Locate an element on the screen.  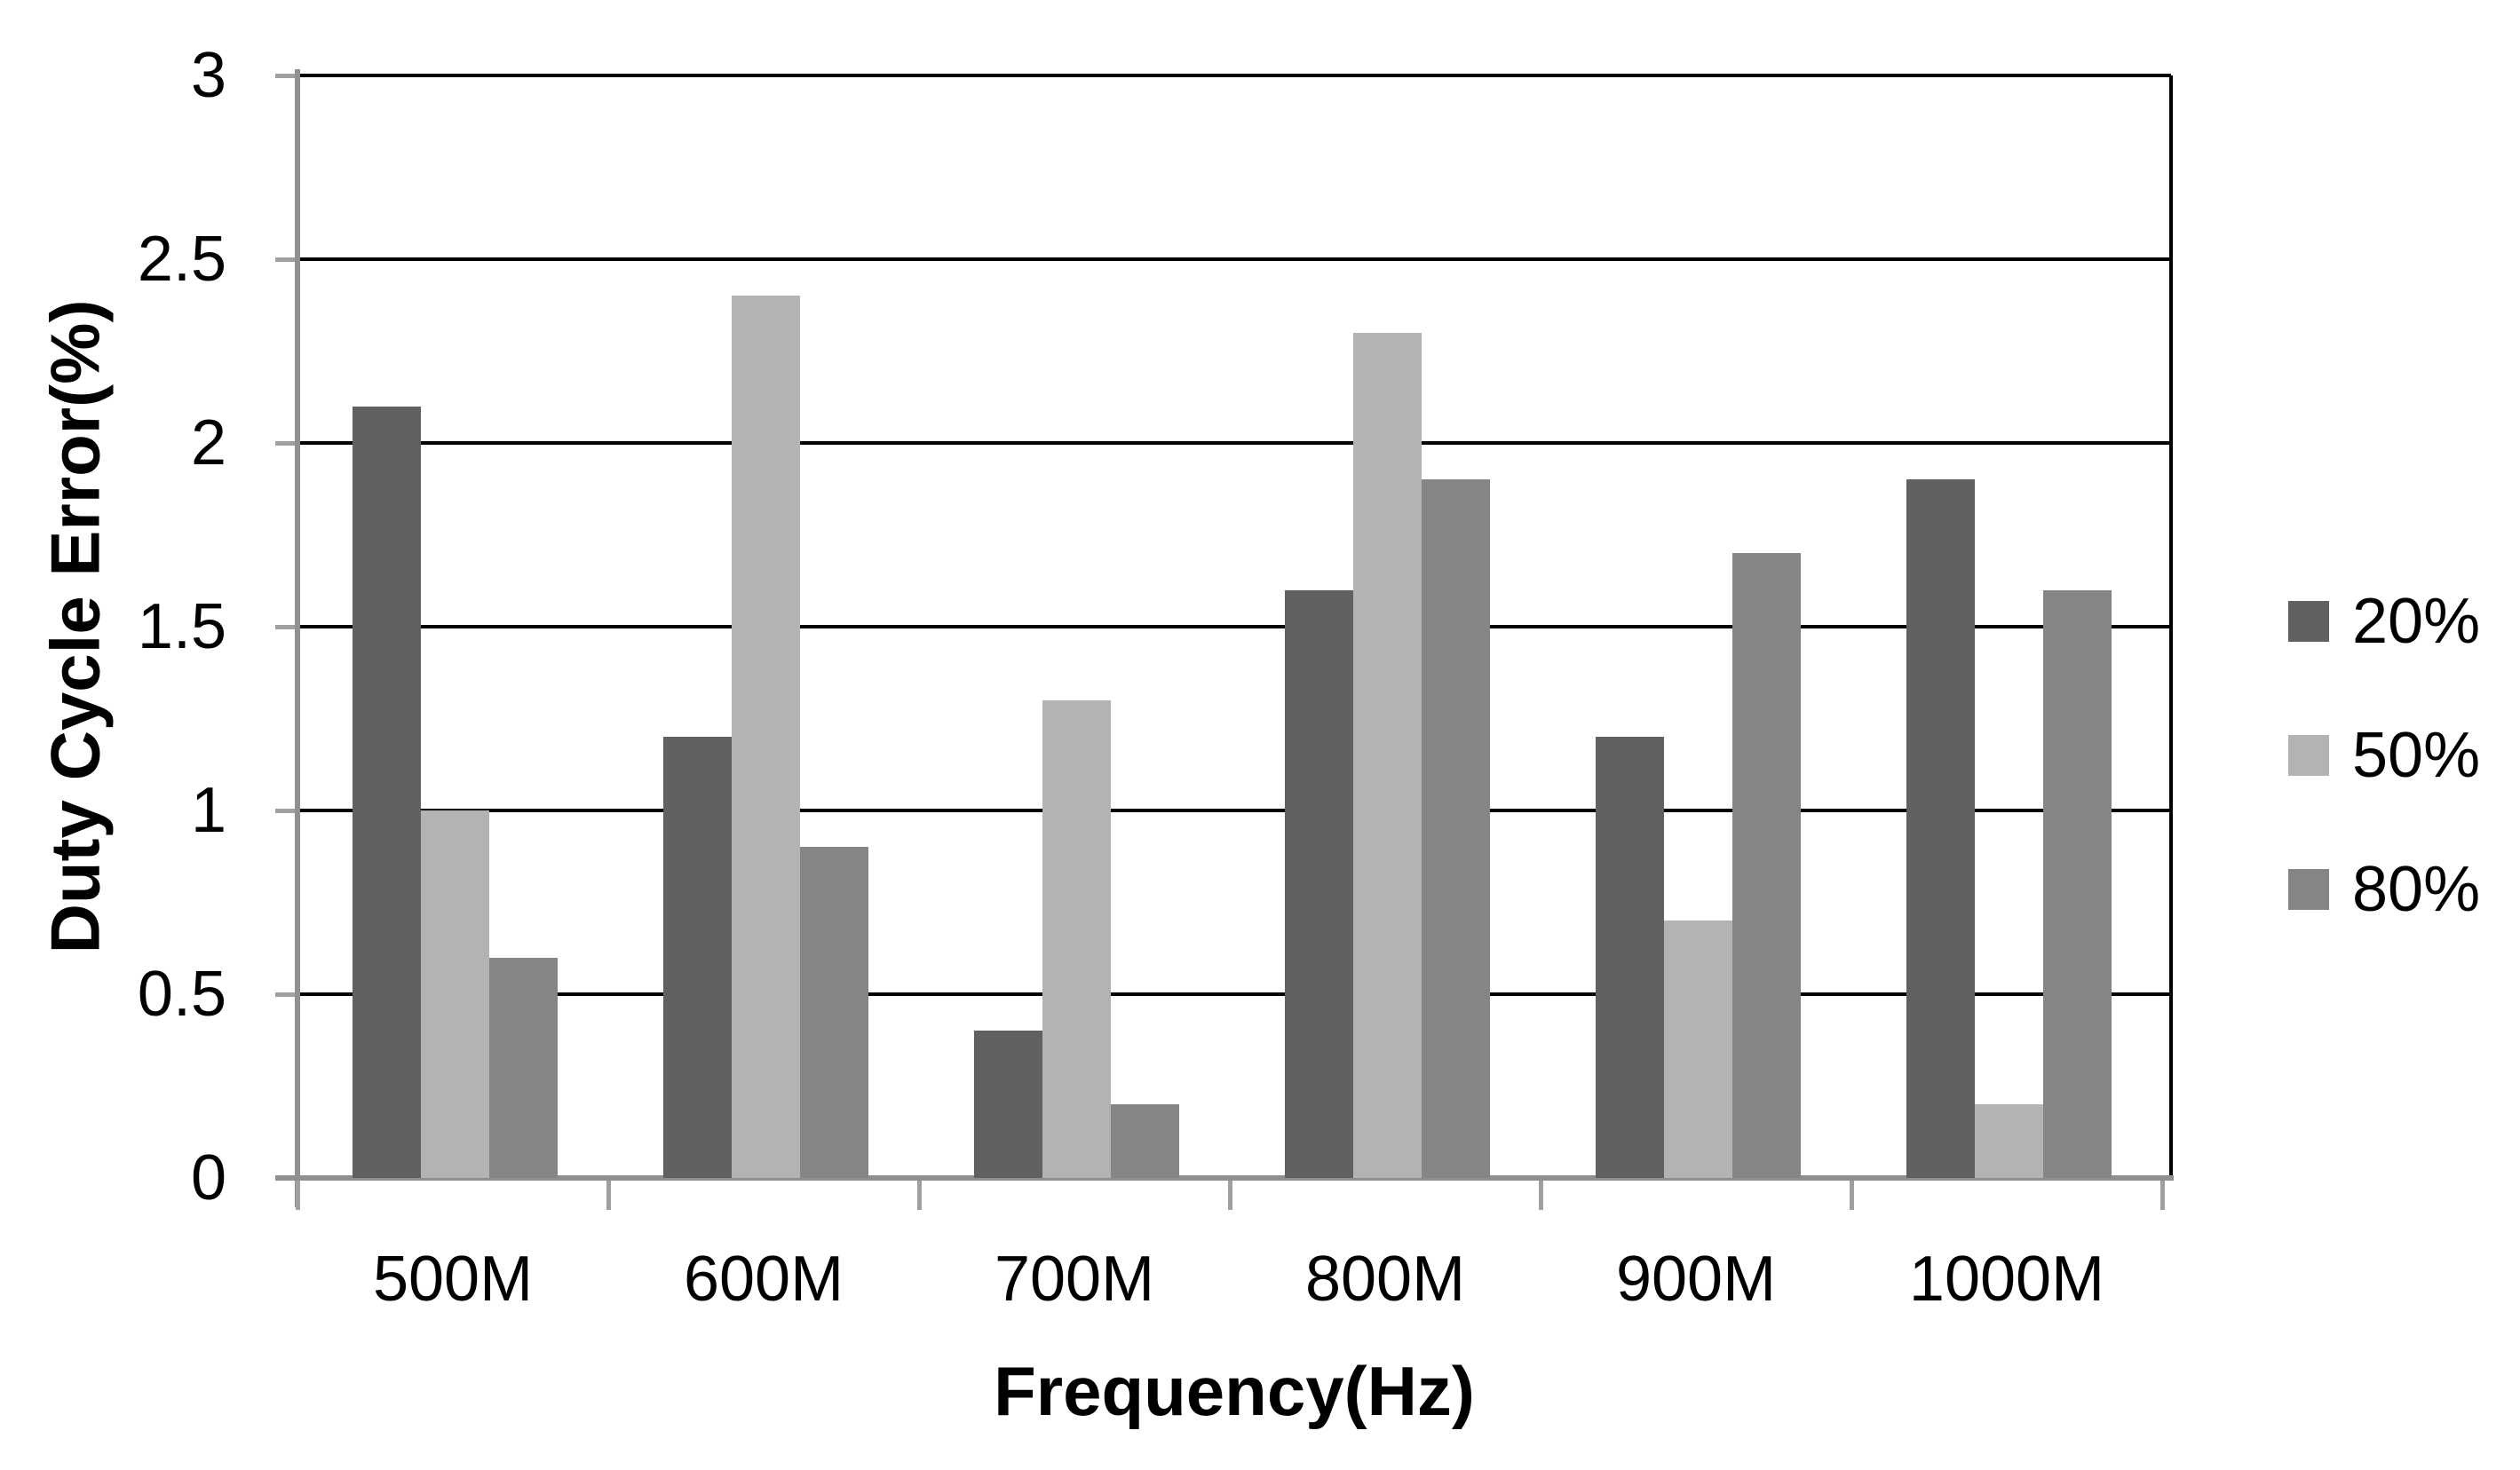
y-axis-line is located at coordinates (297, 638).